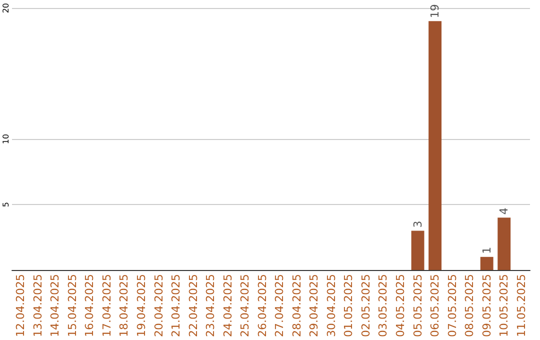  Describe the element at coordinates (37, 305) in the screenshot. I see `x-tick-label: 13.04.2025` at that location.